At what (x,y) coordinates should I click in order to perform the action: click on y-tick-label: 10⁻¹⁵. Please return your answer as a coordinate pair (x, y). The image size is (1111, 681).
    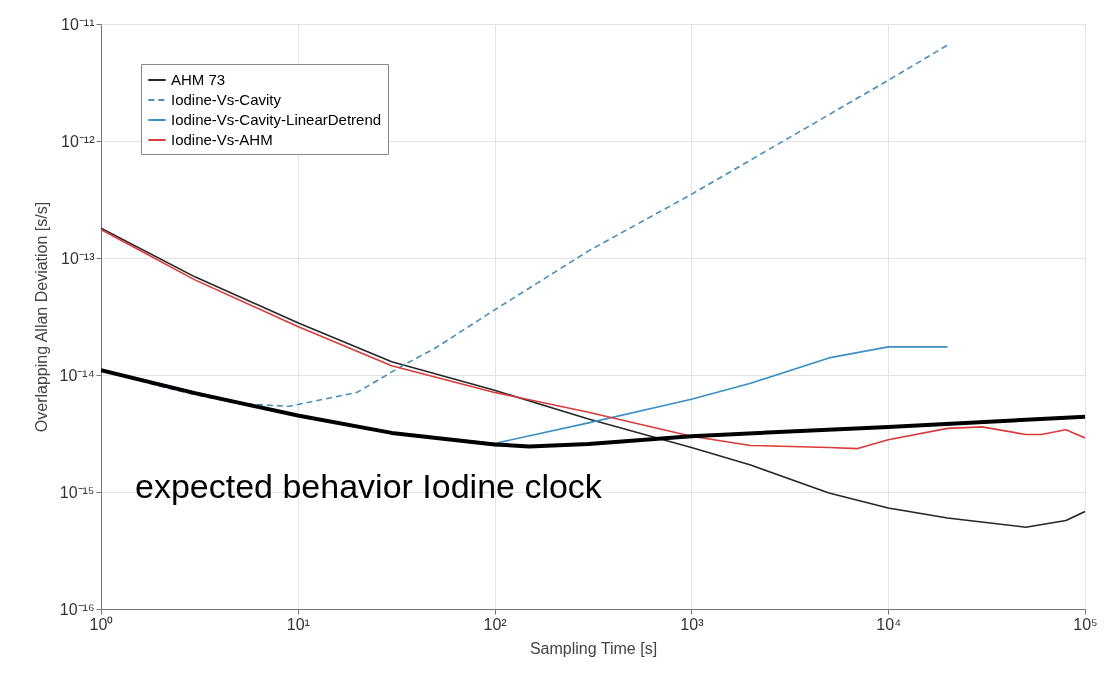
    Looking at the image, I should click on (77, 492).